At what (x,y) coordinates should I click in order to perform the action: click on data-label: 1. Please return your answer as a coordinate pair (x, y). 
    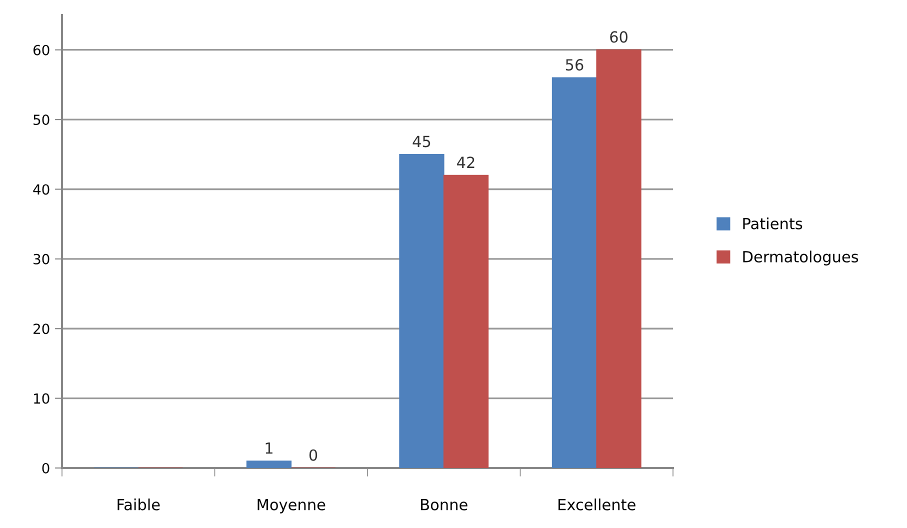
    Looking at the image, I should click on (269, 448).